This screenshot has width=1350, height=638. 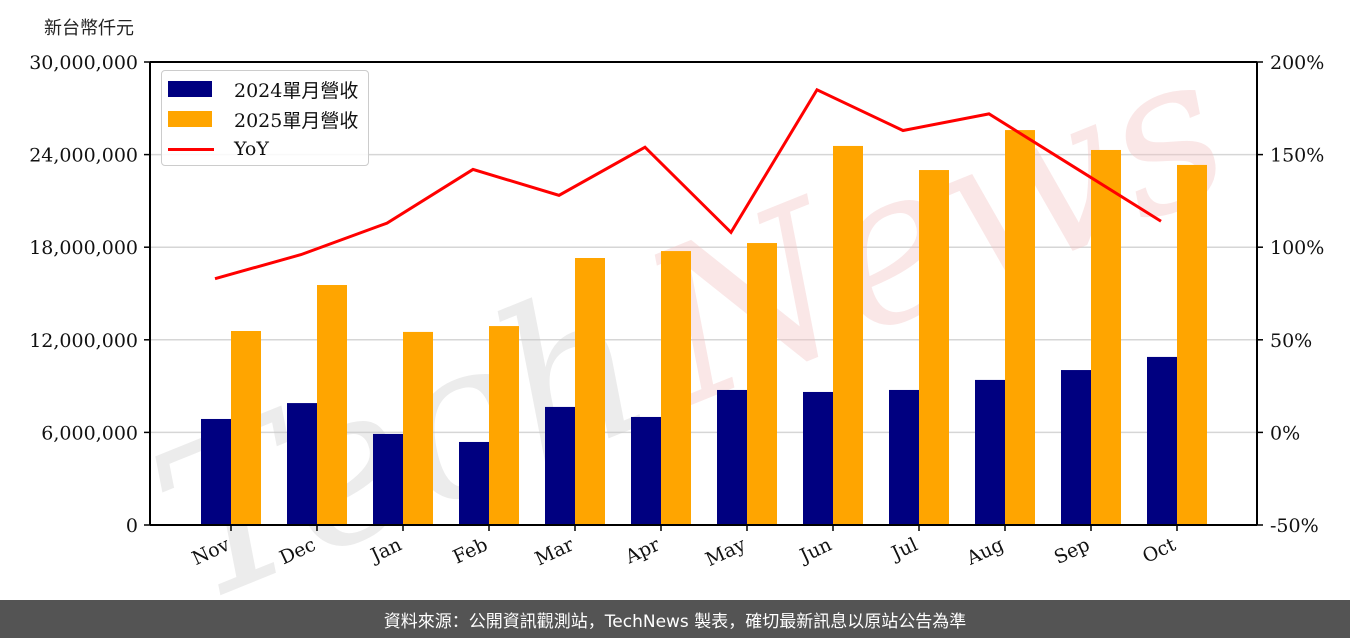 What do you see at coordinates (83, 156) in the screenshot?
I see `left-tick-label: 24,000,000` at bounding box center [83, 156].